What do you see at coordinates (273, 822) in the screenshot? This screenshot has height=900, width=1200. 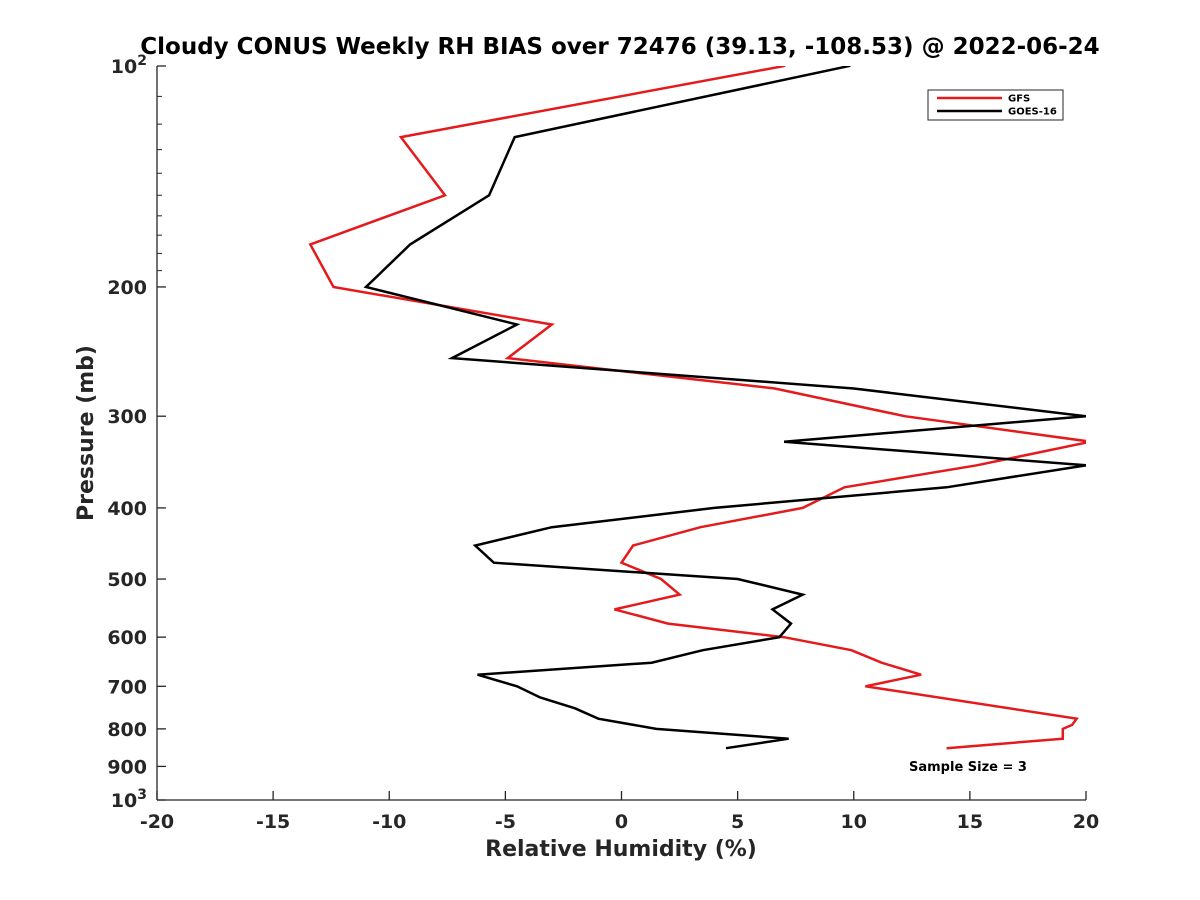 I see `x-tick-label: -15` at bounding box center [273, 822].